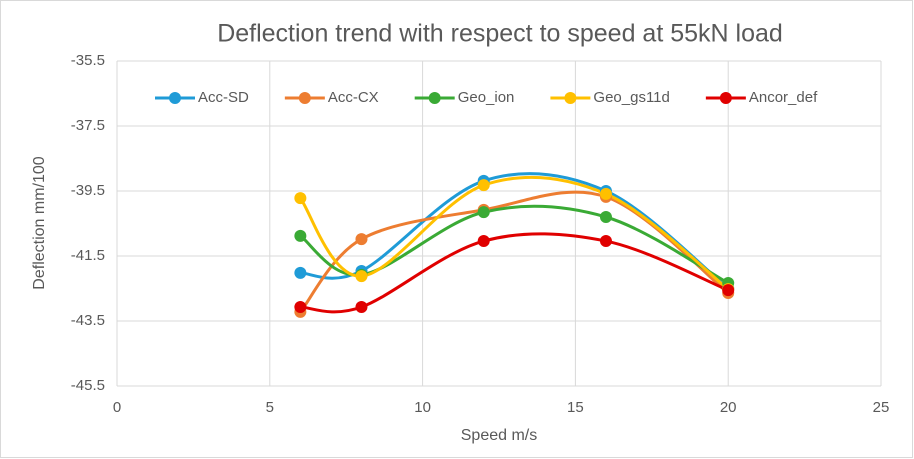 The width and height of the screenshot is (914, 459). I want to click on x-tick-label: 5, so click(270, 407).